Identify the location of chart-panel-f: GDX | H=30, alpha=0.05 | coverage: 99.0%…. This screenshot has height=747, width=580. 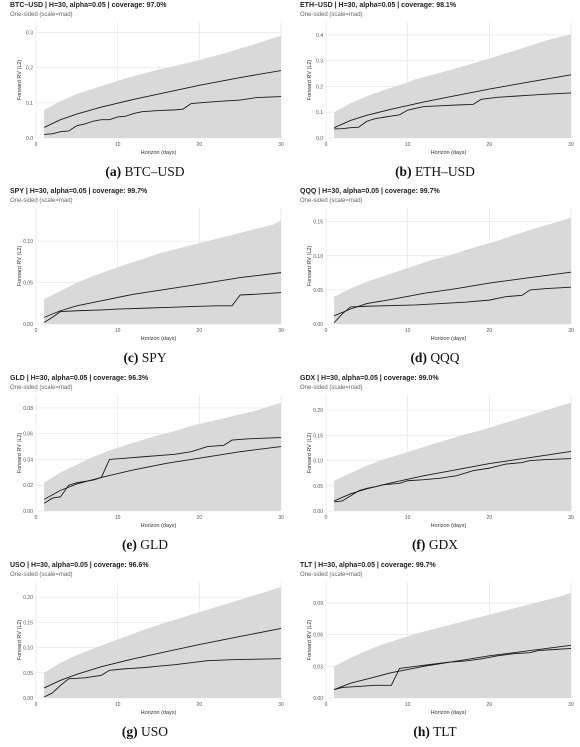
(435, 466).